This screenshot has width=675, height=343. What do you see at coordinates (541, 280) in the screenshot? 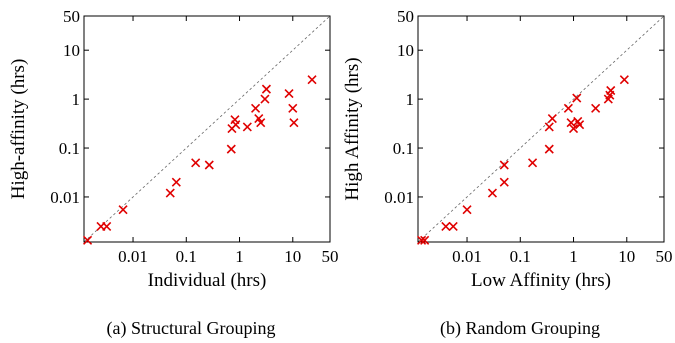
I see `x-axis-label: Low Affinity (hrs)` at bounding box center [541, 280].